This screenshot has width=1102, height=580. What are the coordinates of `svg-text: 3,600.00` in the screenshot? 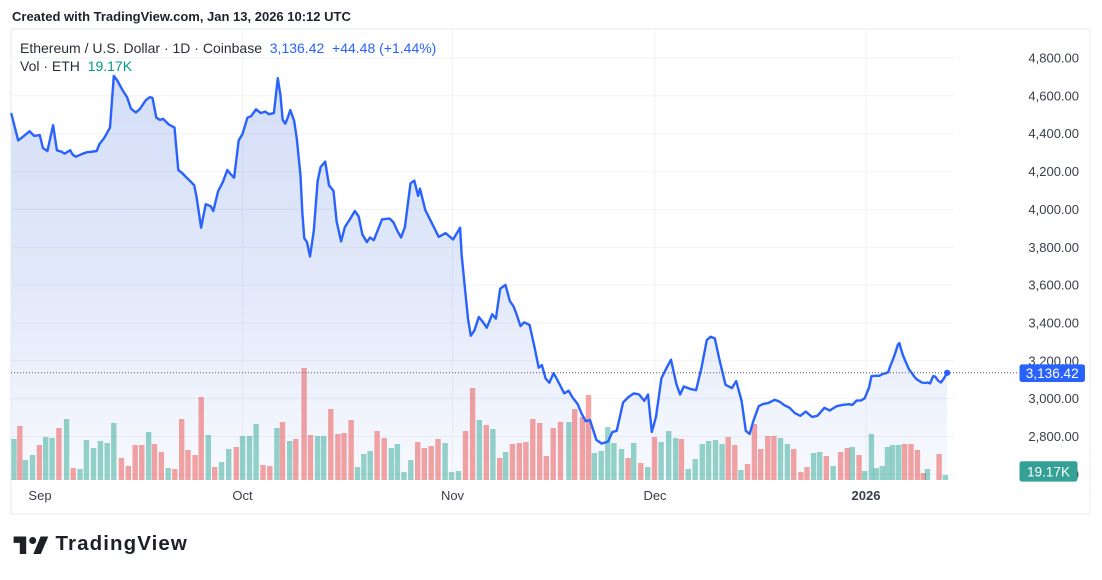 It's located at (1053, 285).